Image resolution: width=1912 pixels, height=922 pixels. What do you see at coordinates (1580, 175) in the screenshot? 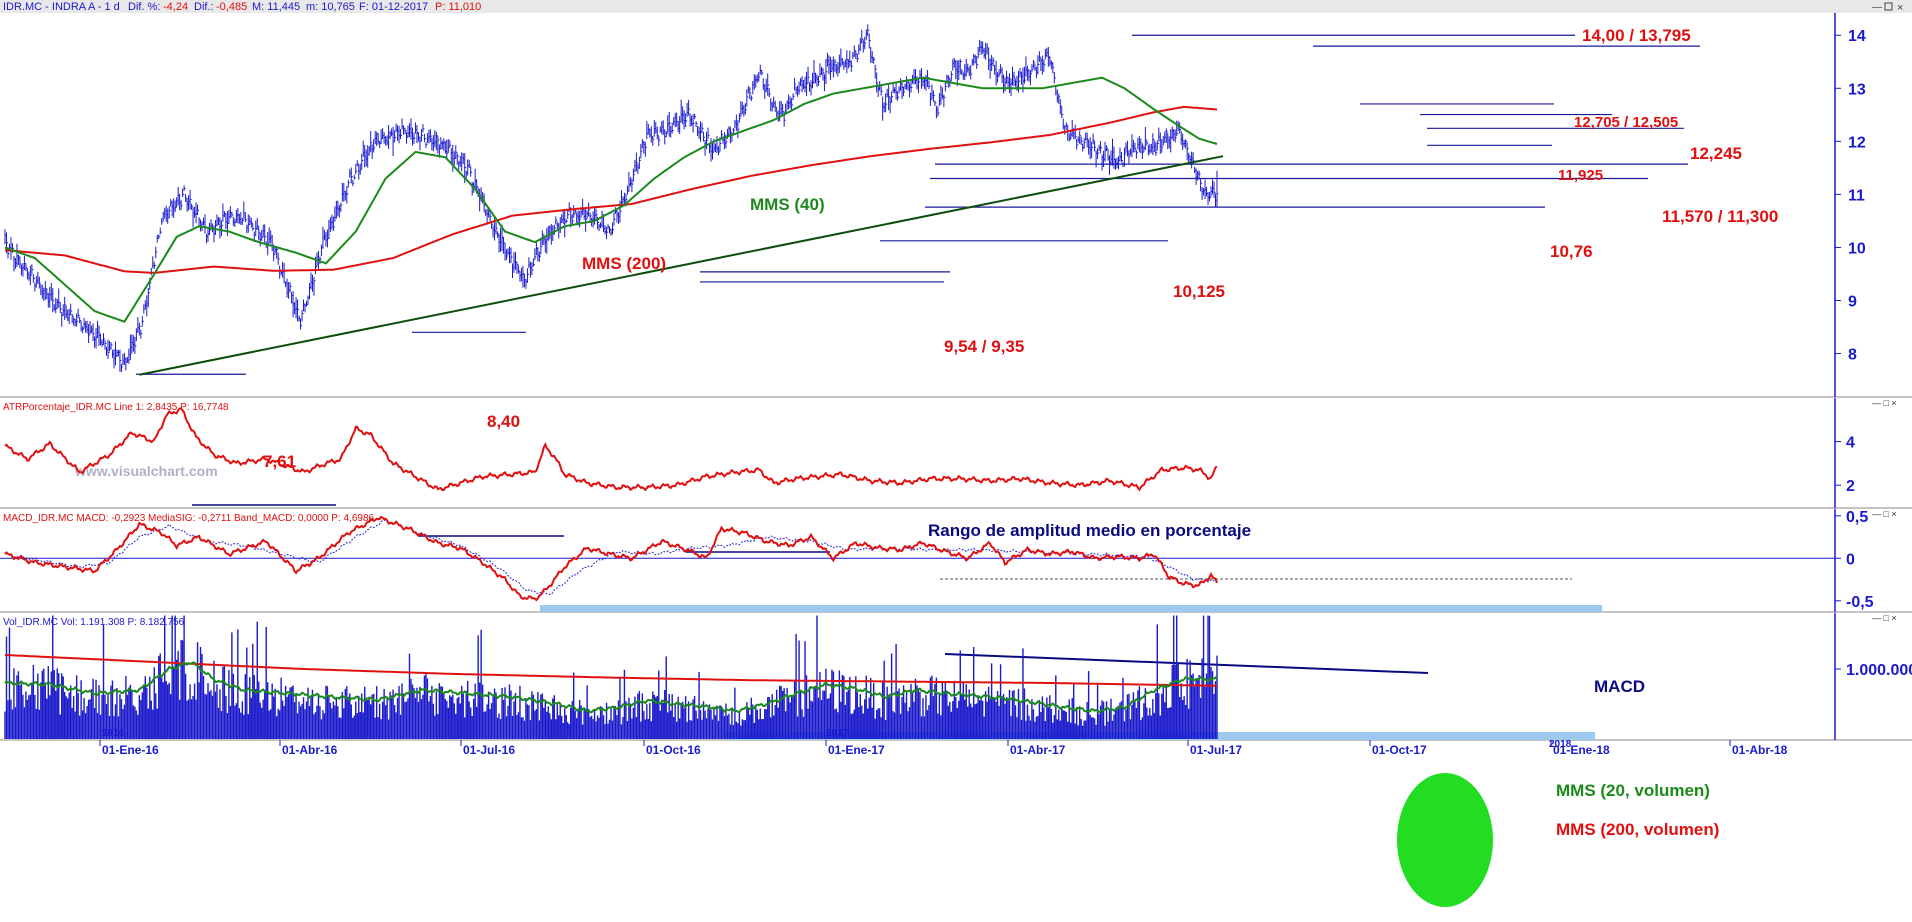
I see `level-label: 11,925` at bounding box center [1580, 175].